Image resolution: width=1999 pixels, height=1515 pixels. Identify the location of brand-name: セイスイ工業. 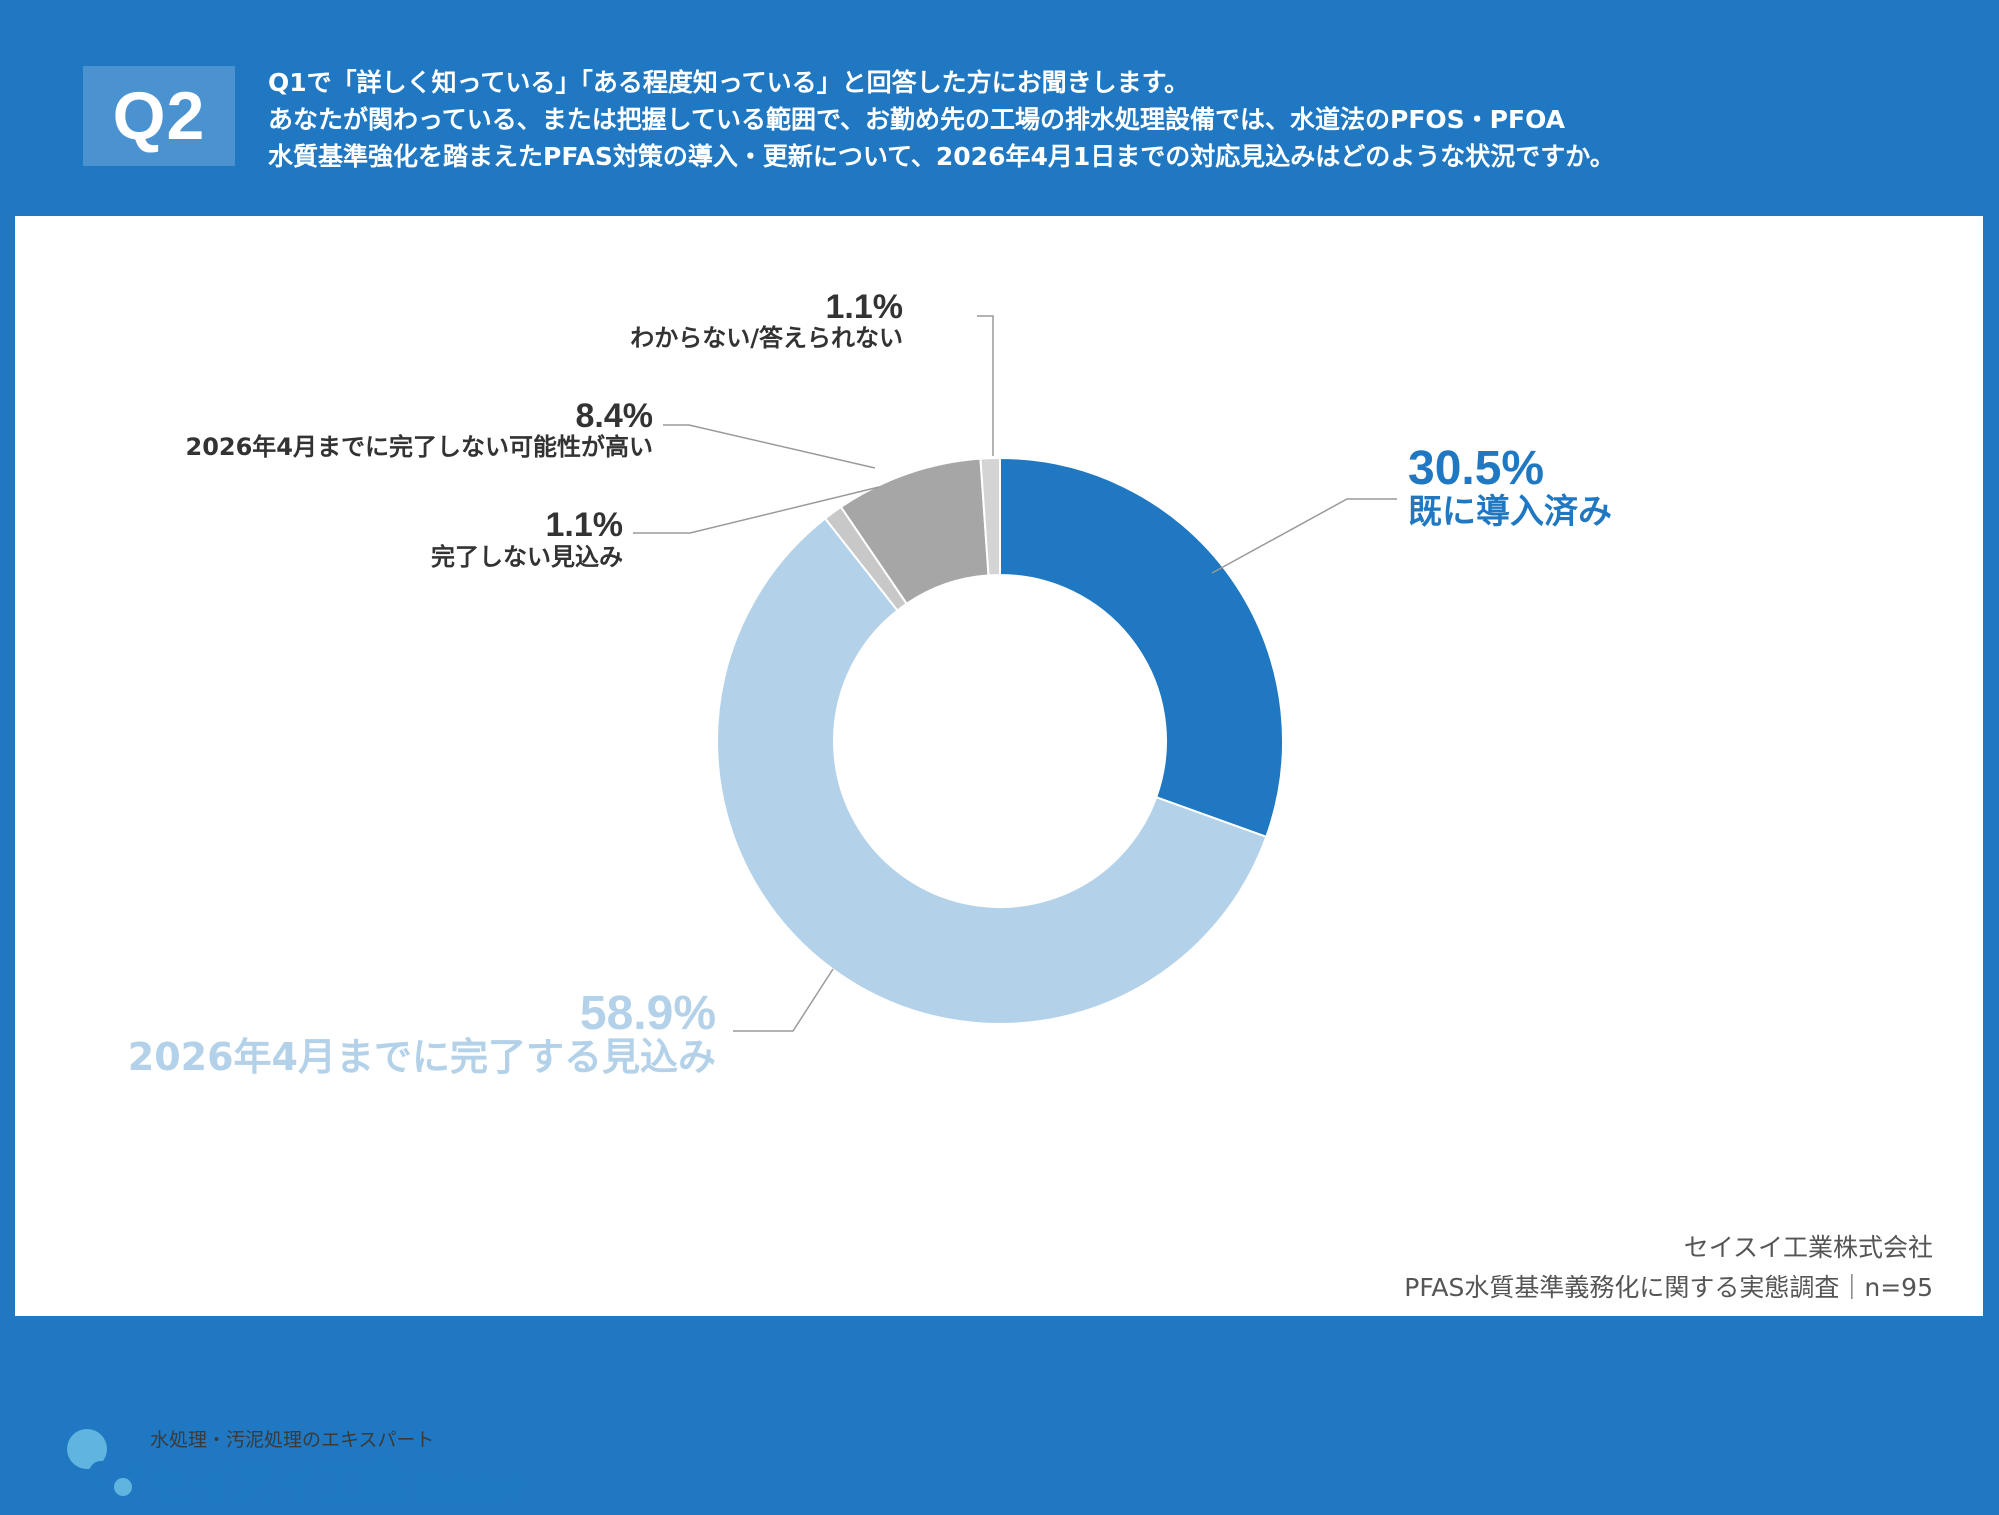
(276, 1486).